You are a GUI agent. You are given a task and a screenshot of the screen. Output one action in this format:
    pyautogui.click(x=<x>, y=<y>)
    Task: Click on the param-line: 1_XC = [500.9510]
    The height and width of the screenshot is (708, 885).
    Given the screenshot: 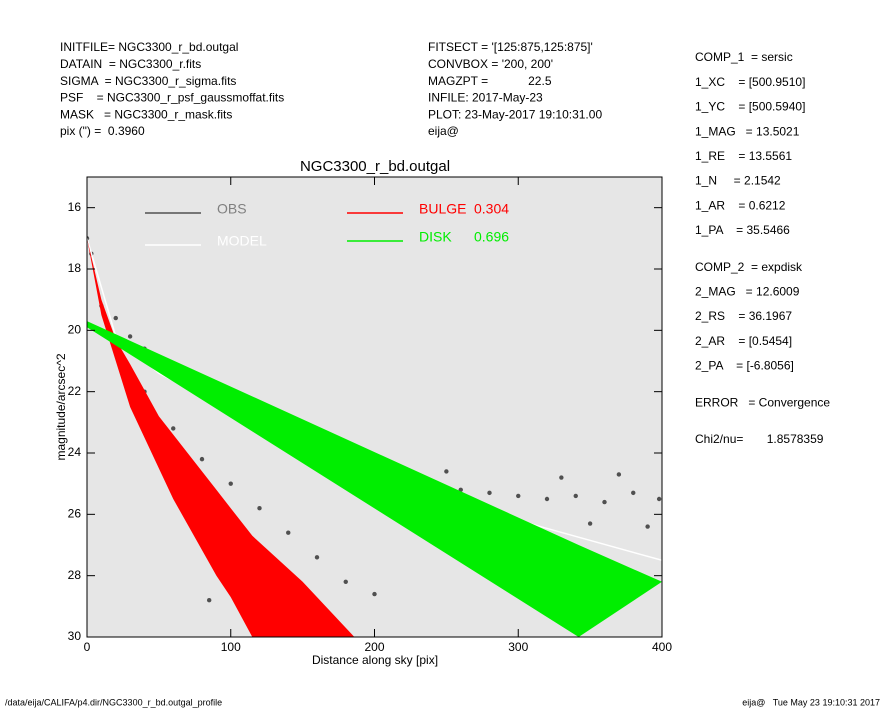 What is the action you would take?
    pyautogui.click(x=750, y=82)
    